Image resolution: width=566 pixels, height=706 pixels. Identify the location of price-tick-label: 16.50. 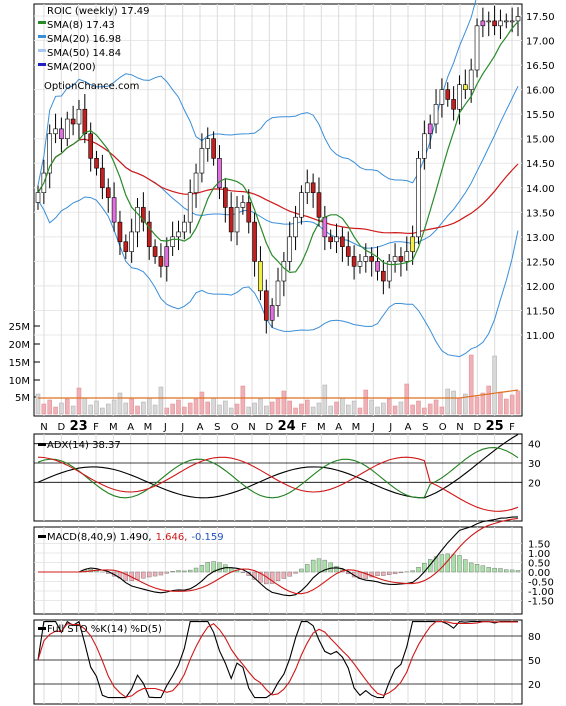
(540, 66).